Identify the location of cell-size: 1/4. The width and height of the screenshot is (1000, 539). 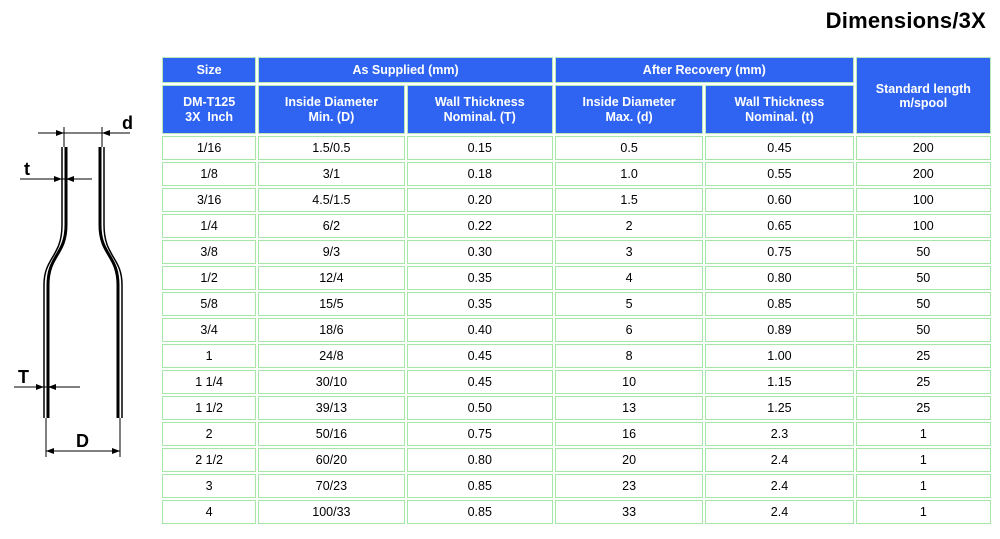
(209, 226).